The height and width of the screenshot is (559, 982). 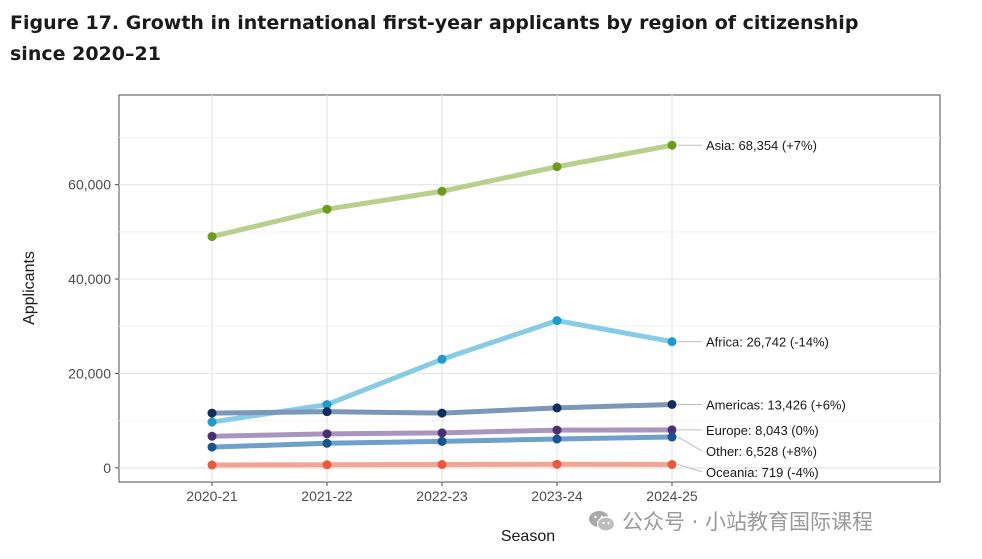 What do you see at coordinates (761, 145) in the screenshot?
I see `series-label-asia: Asia: 68,354 (+7%)` at bounding box center [761, 145].